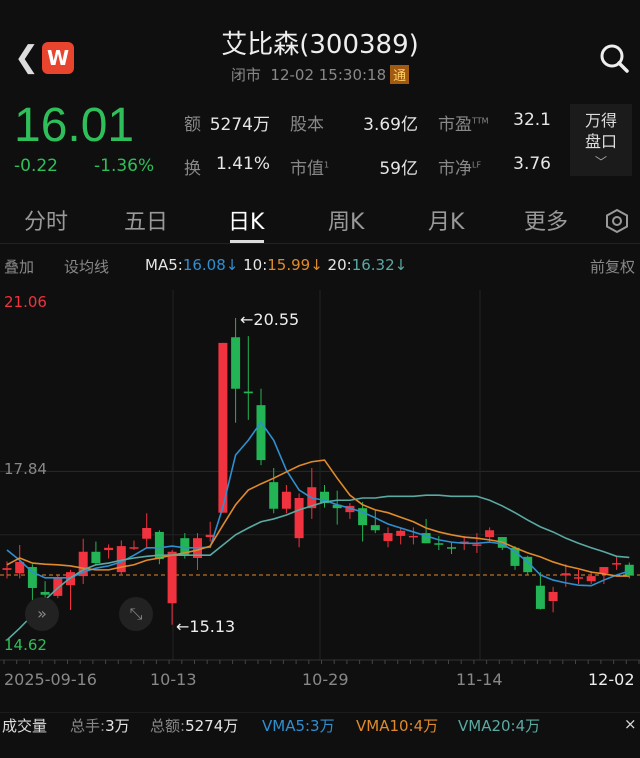 The height and width of the screenshot is (758, 640). What do you see at coordinates (400, 74) in the screenshot?
I see `tong-badge: 通` at bounding box center [400, 74].